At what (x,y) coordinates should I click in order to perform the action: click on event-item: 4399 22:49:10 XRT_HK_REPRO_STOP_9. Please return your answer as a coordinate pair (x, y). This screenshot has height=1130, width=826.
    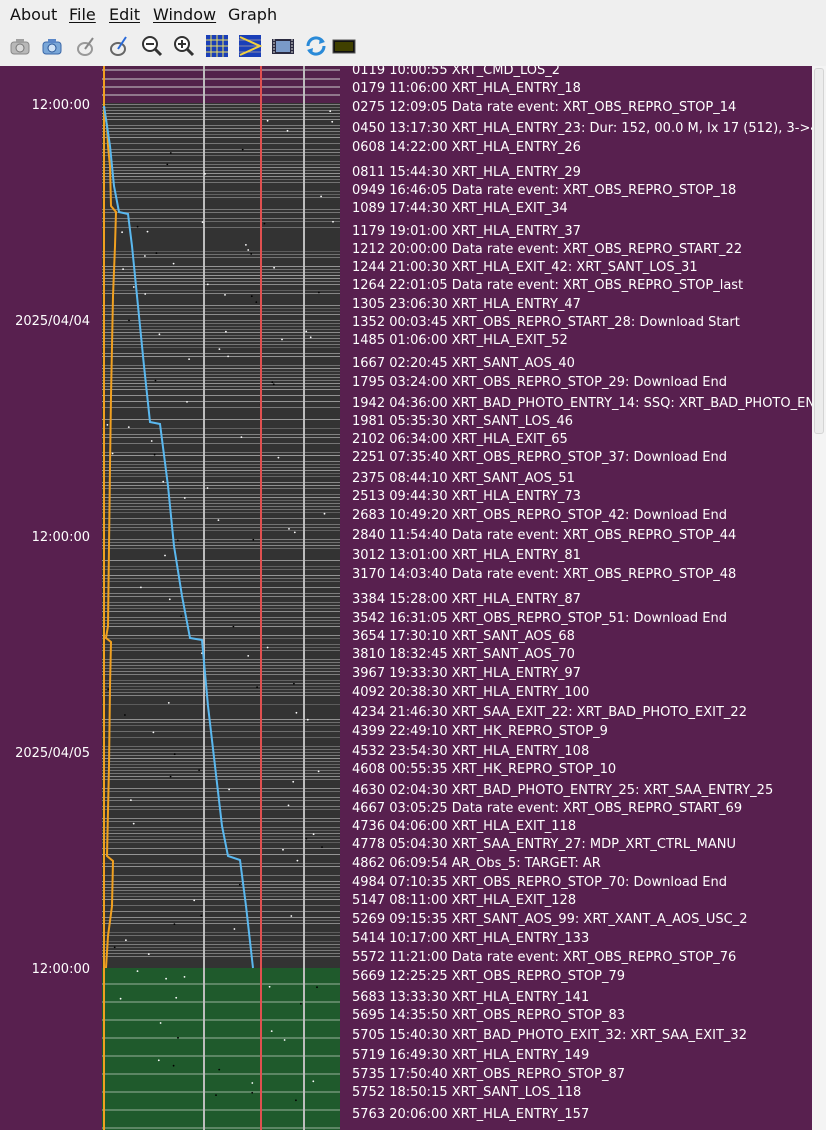
    Looking at the image, I should click on (480, 731).